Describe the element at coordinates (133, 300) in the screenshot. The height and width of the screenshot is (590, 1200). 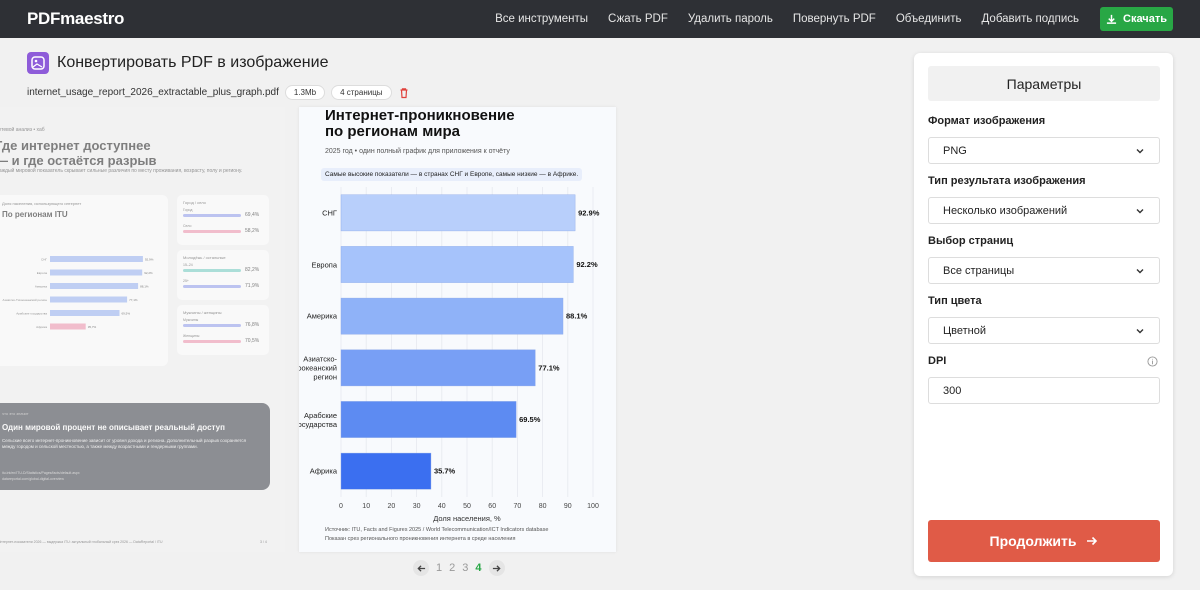
I see `mini-value: 77,1%` at that location.